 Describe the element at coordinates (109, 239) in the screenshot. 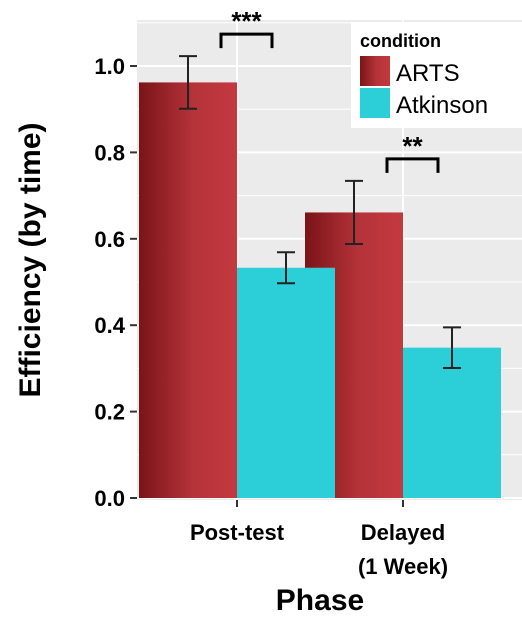

I see `y-tick-label: 0.6` at that location.